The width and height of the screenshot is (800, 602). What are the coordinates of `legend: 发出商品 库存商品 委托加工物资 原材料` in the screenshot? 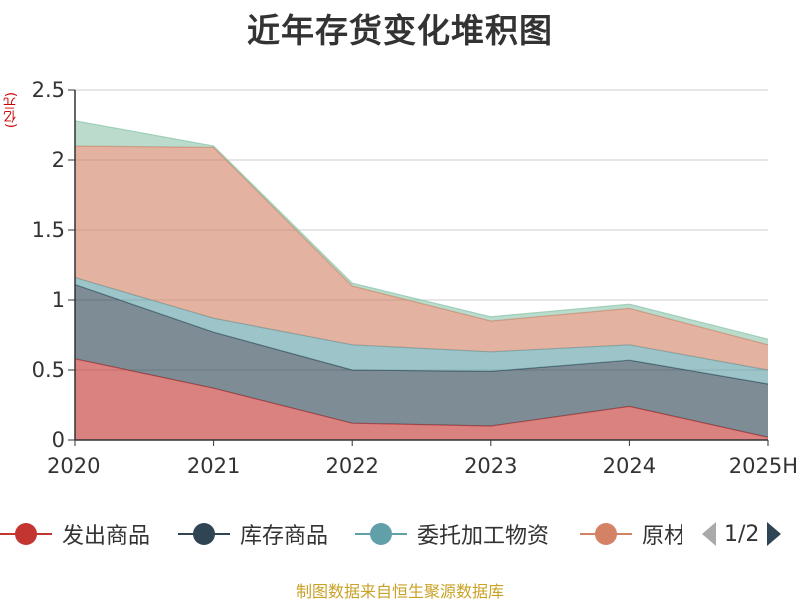 It's located at (400, 534).